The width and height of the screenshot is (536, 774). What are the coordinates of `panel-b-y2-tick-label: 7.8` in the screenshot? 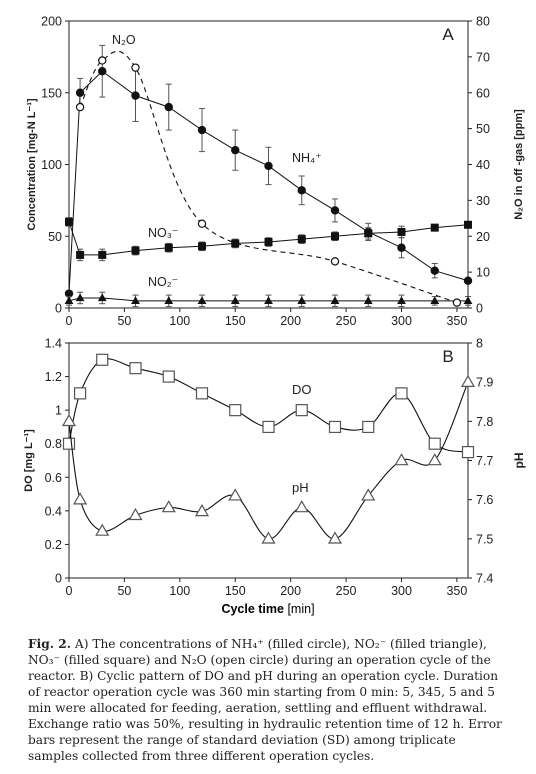 It's located at (484, 422).